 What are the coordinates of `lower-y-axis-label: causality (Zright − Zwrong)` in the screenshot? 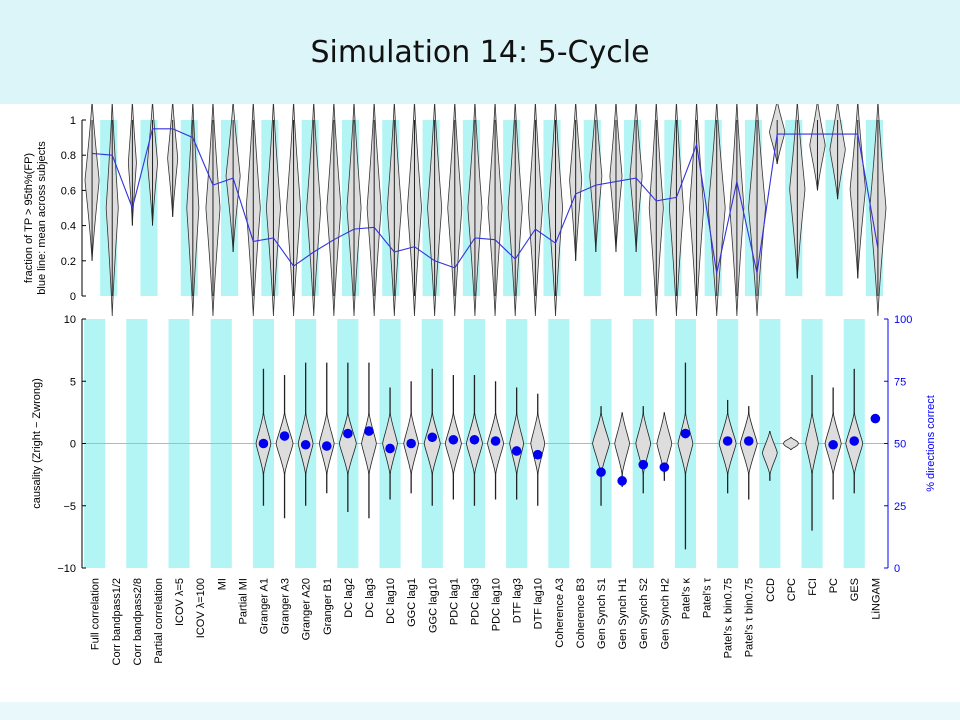 It's located at (37, 443).